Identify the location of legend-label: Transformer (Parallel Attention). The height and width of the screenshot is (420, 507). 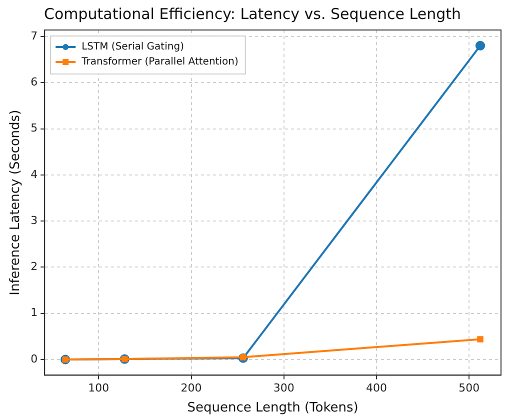
(159, 62).